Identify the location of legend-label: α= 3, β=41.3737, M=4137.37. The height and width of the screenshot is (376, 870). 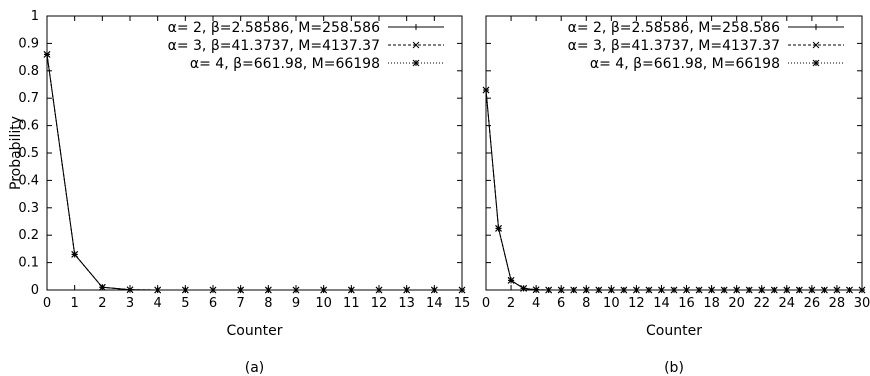
(674, 46).